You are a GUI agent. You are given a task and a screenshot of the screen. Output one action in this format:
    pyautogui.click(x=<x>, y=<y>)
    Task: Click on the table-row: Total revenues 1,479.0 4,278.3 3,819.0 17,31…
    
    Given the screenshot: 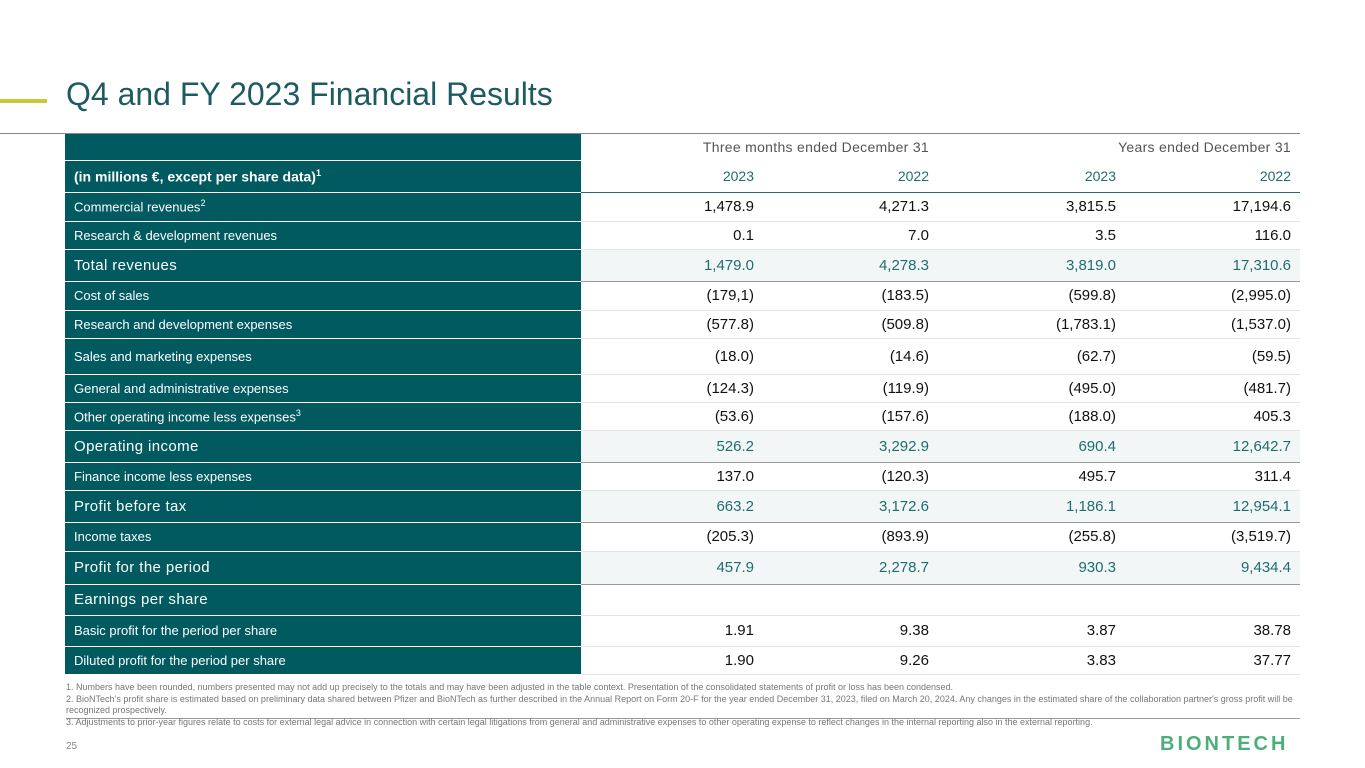 What is the action you would take?
    pyautogui.click(x=683, y=265)
    